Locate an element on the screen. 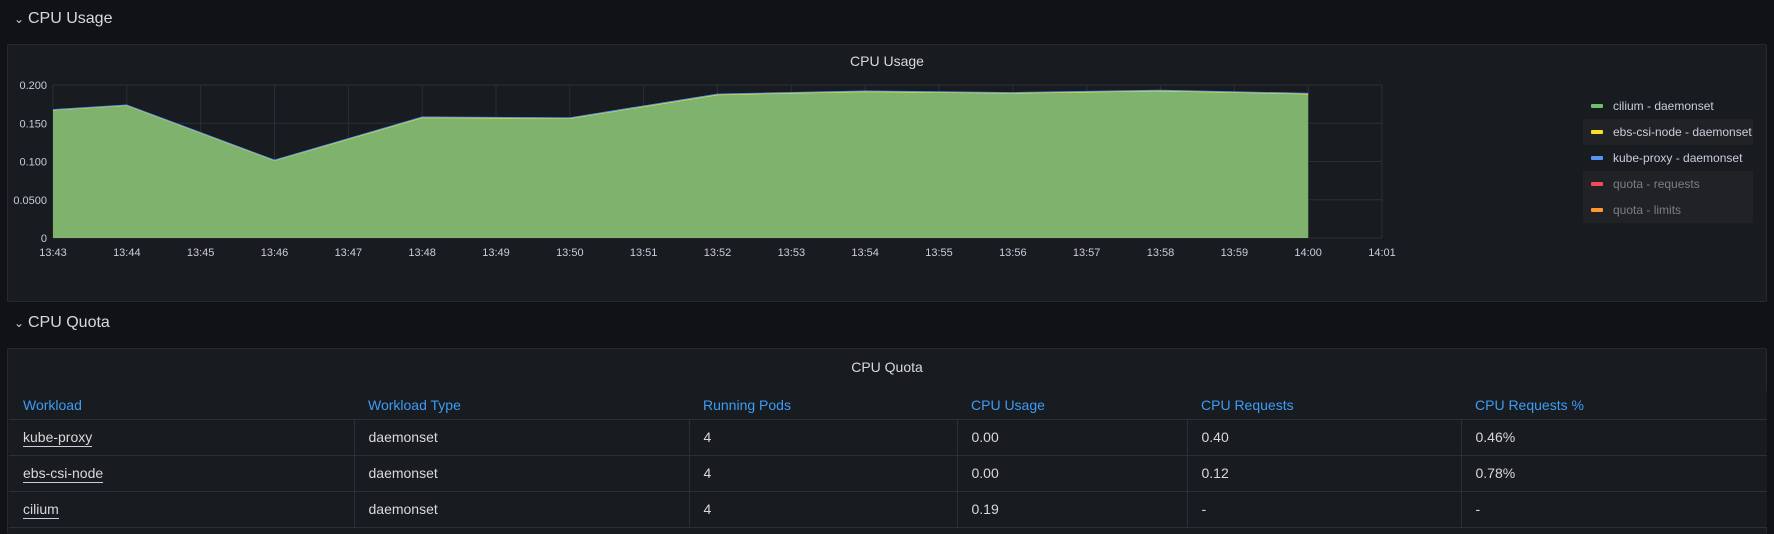  panel-title: CPU Usage is located at coordinates (887, 61).